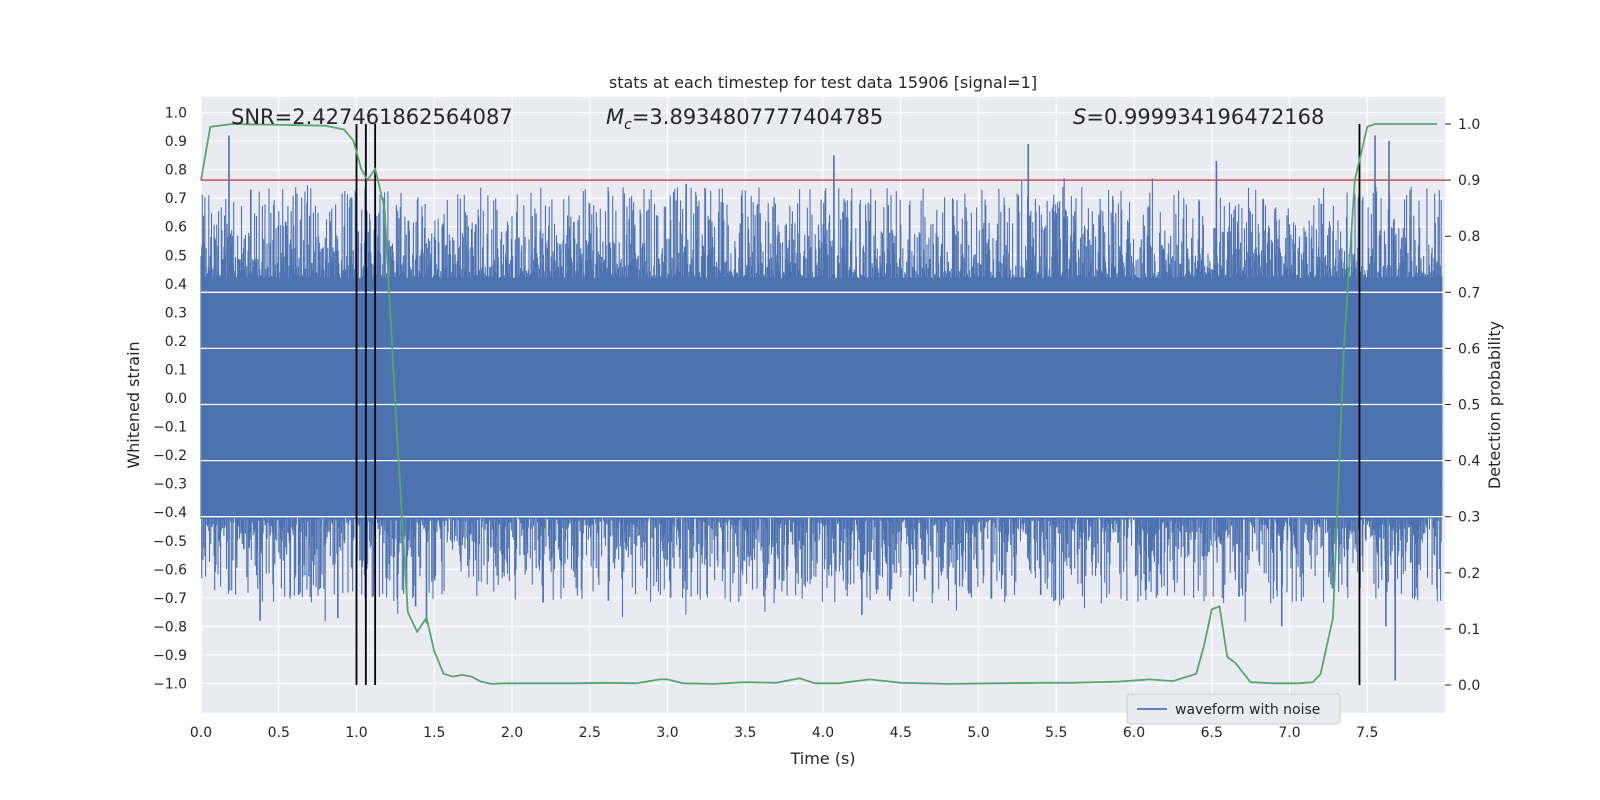 This screenshot has height=800, width=1600. I want to click on x-tick-label: 4.0, so click(823, 733).